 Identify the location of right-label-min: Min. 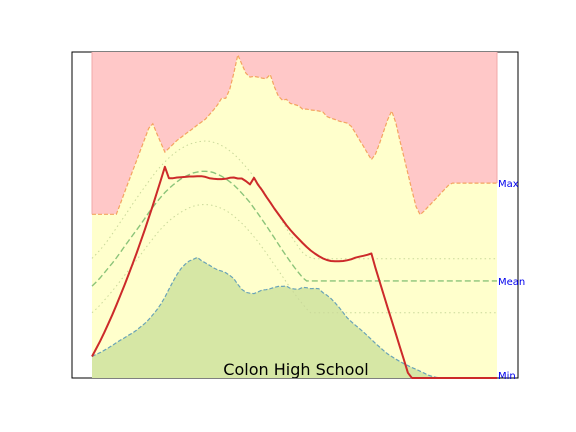
(507, 376).